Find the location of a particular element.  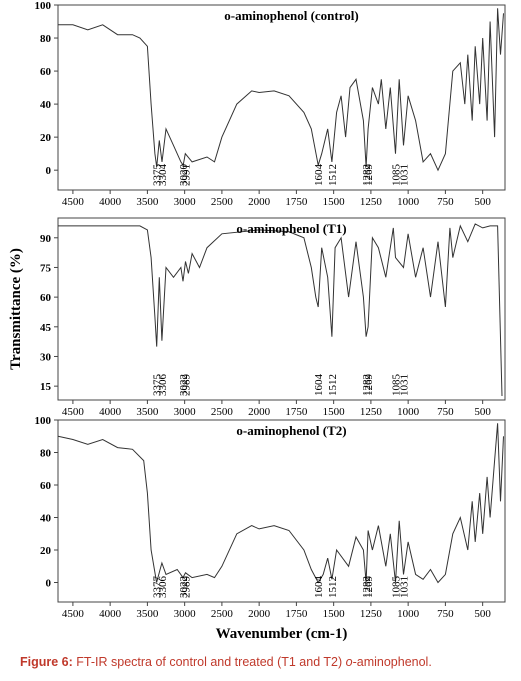

peak-label: 2991 is located at coordinates (186, 175).